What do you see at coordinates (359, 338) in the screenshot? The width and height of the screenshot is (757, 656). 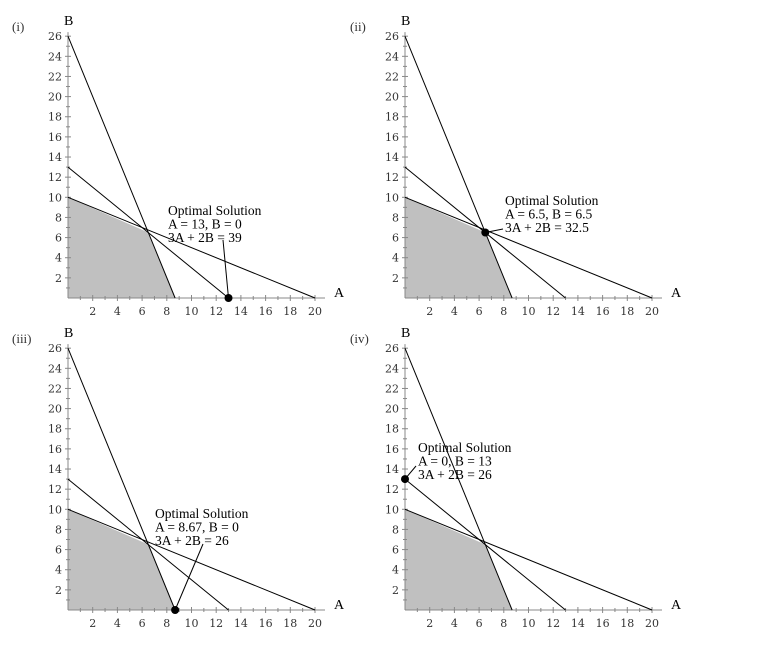 I see `panel-label: (iv)` at bounding box center [359, 338].